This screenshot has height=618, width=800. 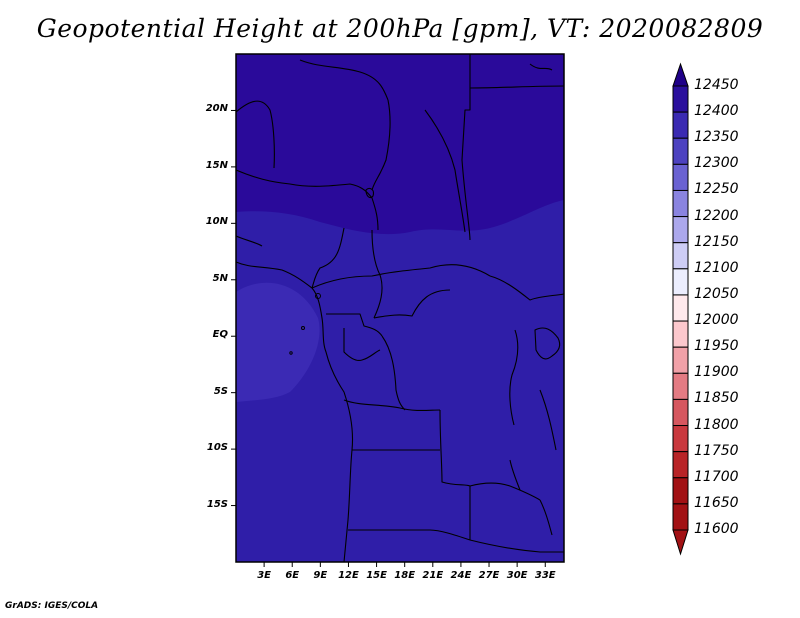 What do you see at coordinates (680, 542) in the screenshot?
I see `colorbar-bottom-arrow` at bounding box center [680, 542].